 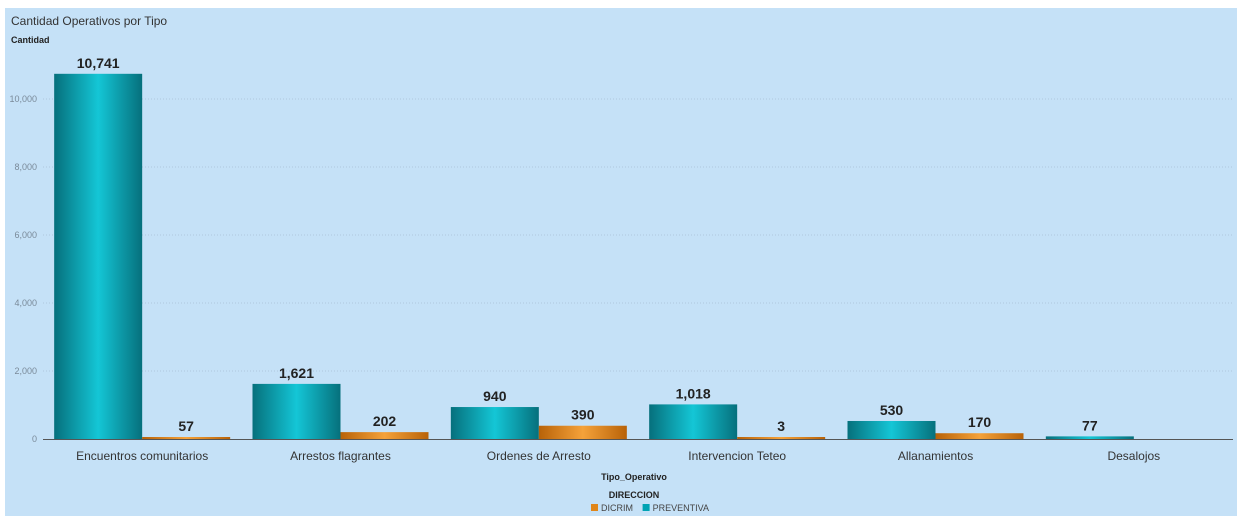 I want to click on y-tick-label: 6,000, so click(x=25, y=235).